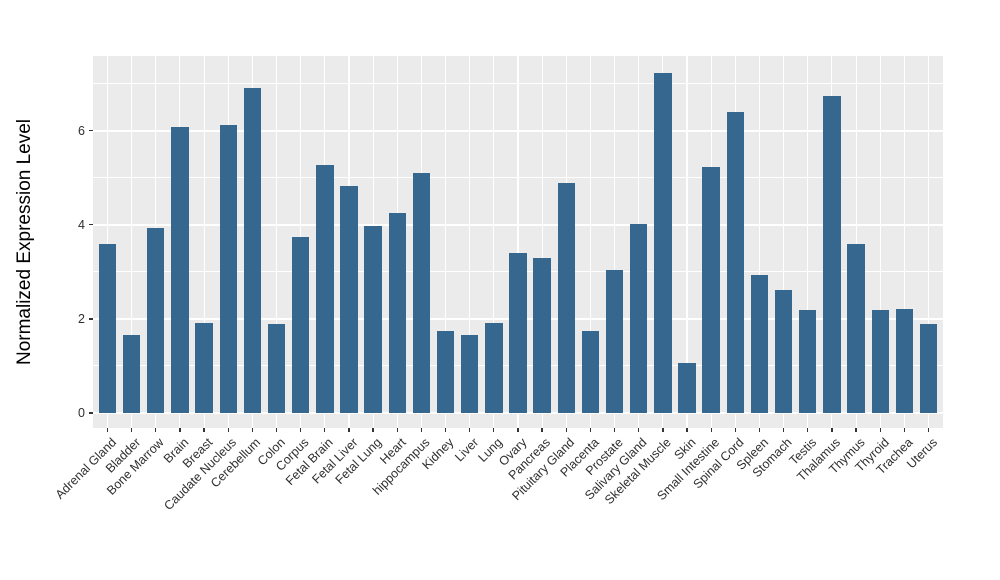 The image size is (1000, 580). I want to click on x-tick-label: Liver, so click(466, 450).